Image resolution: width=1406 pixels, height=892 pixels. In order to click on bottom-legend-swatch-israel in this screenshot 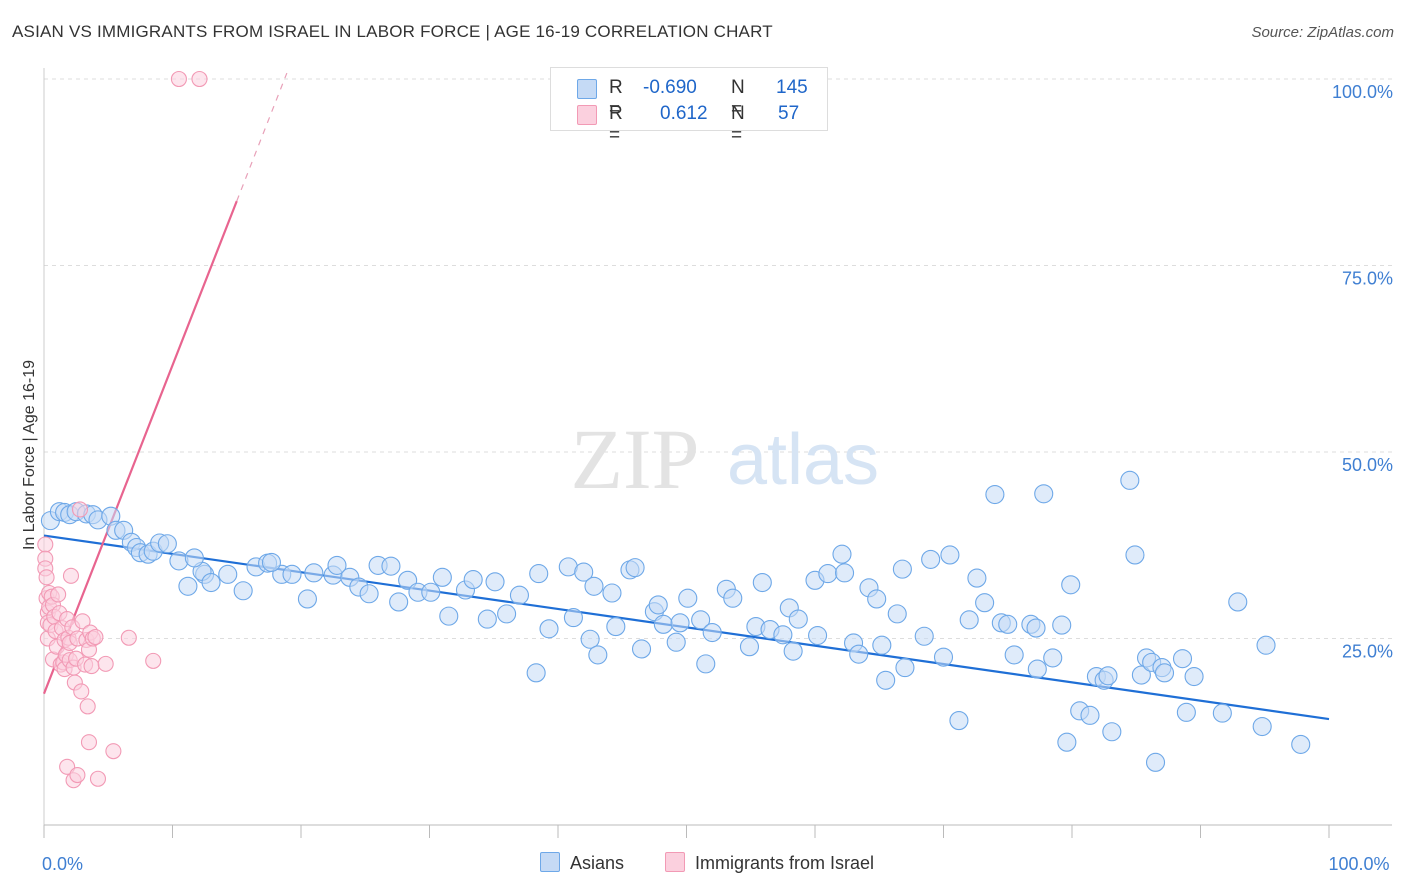, I will do `click(675, 862)`.